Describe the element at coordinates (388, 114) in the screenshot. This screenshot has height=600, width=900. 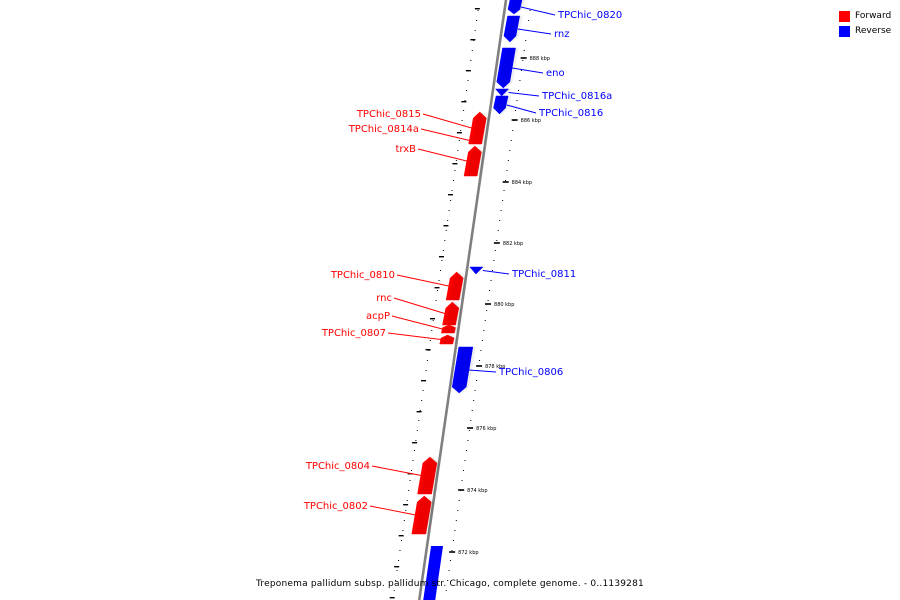
I see `gene-label: TPChic_0815` at that location.